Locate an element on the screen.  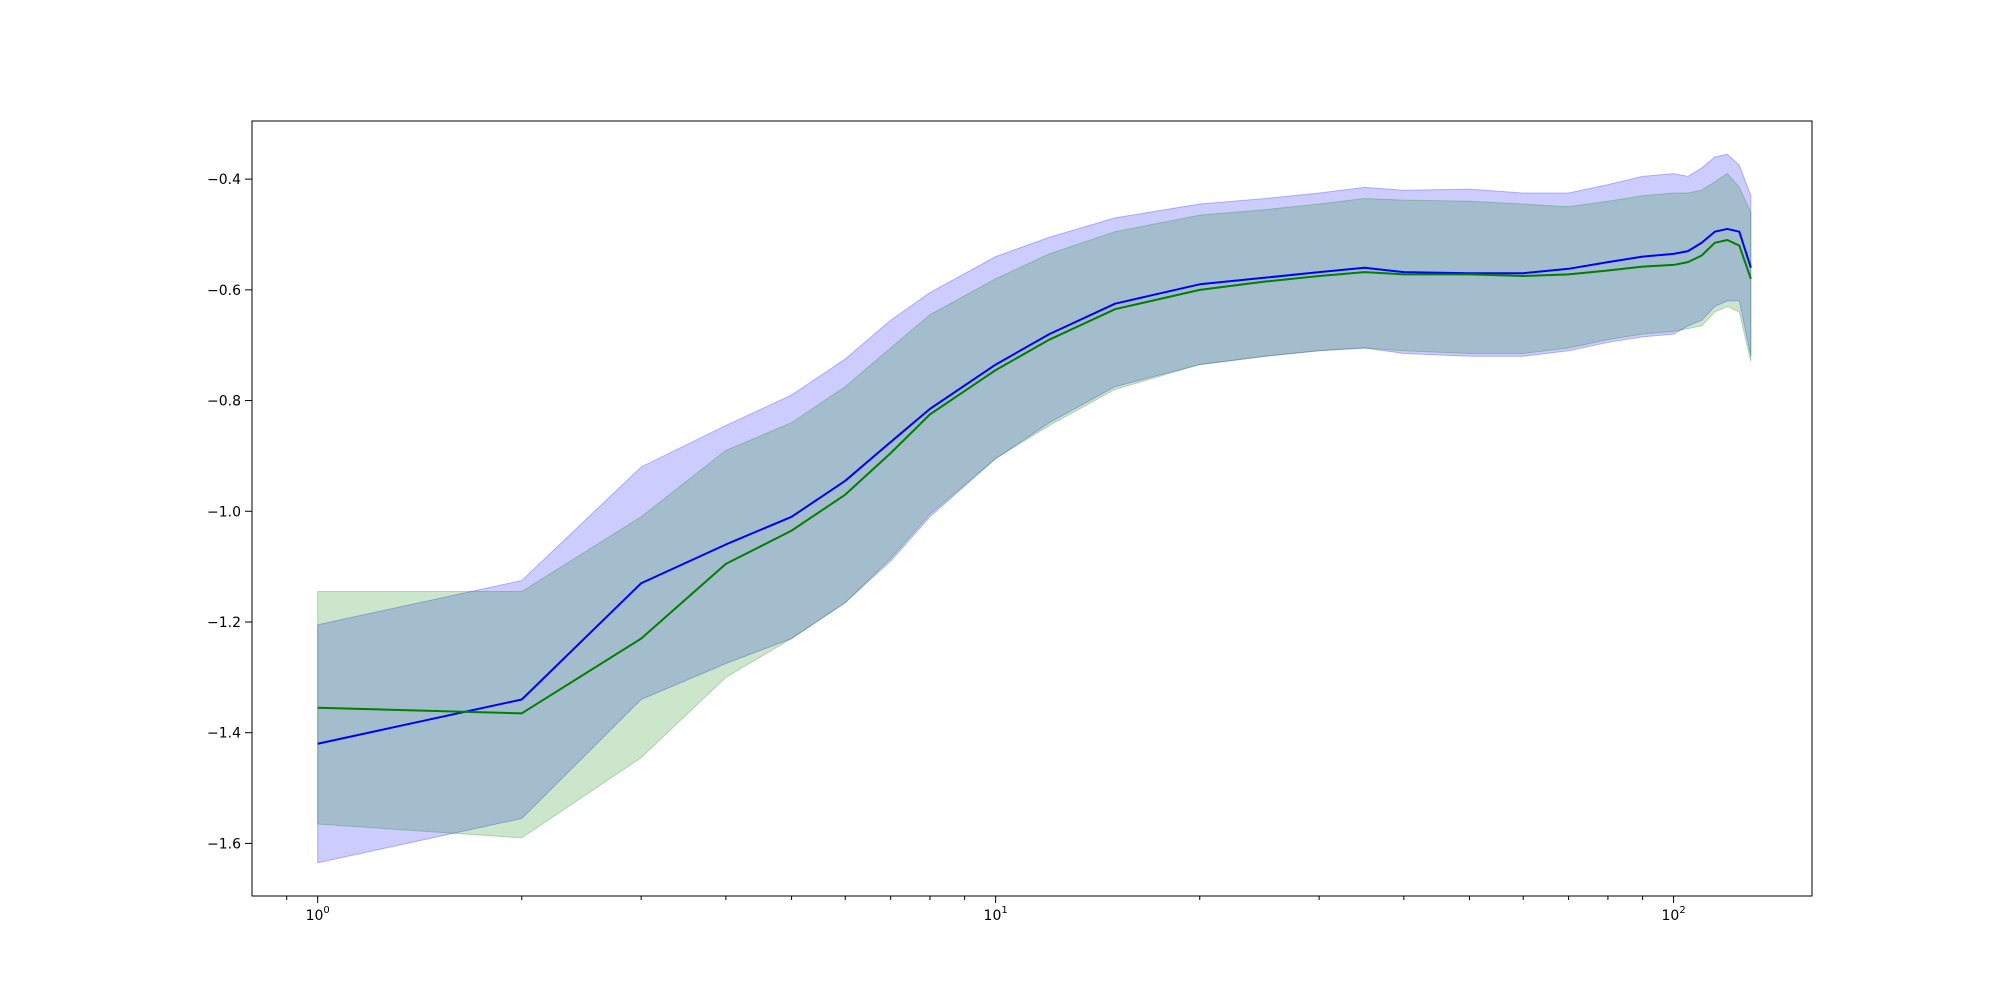
y-axis: −0.4 −0.6 −0.8 −1.0 −1.2 −1.4 −1.6 is located at coordinates (229, 512).